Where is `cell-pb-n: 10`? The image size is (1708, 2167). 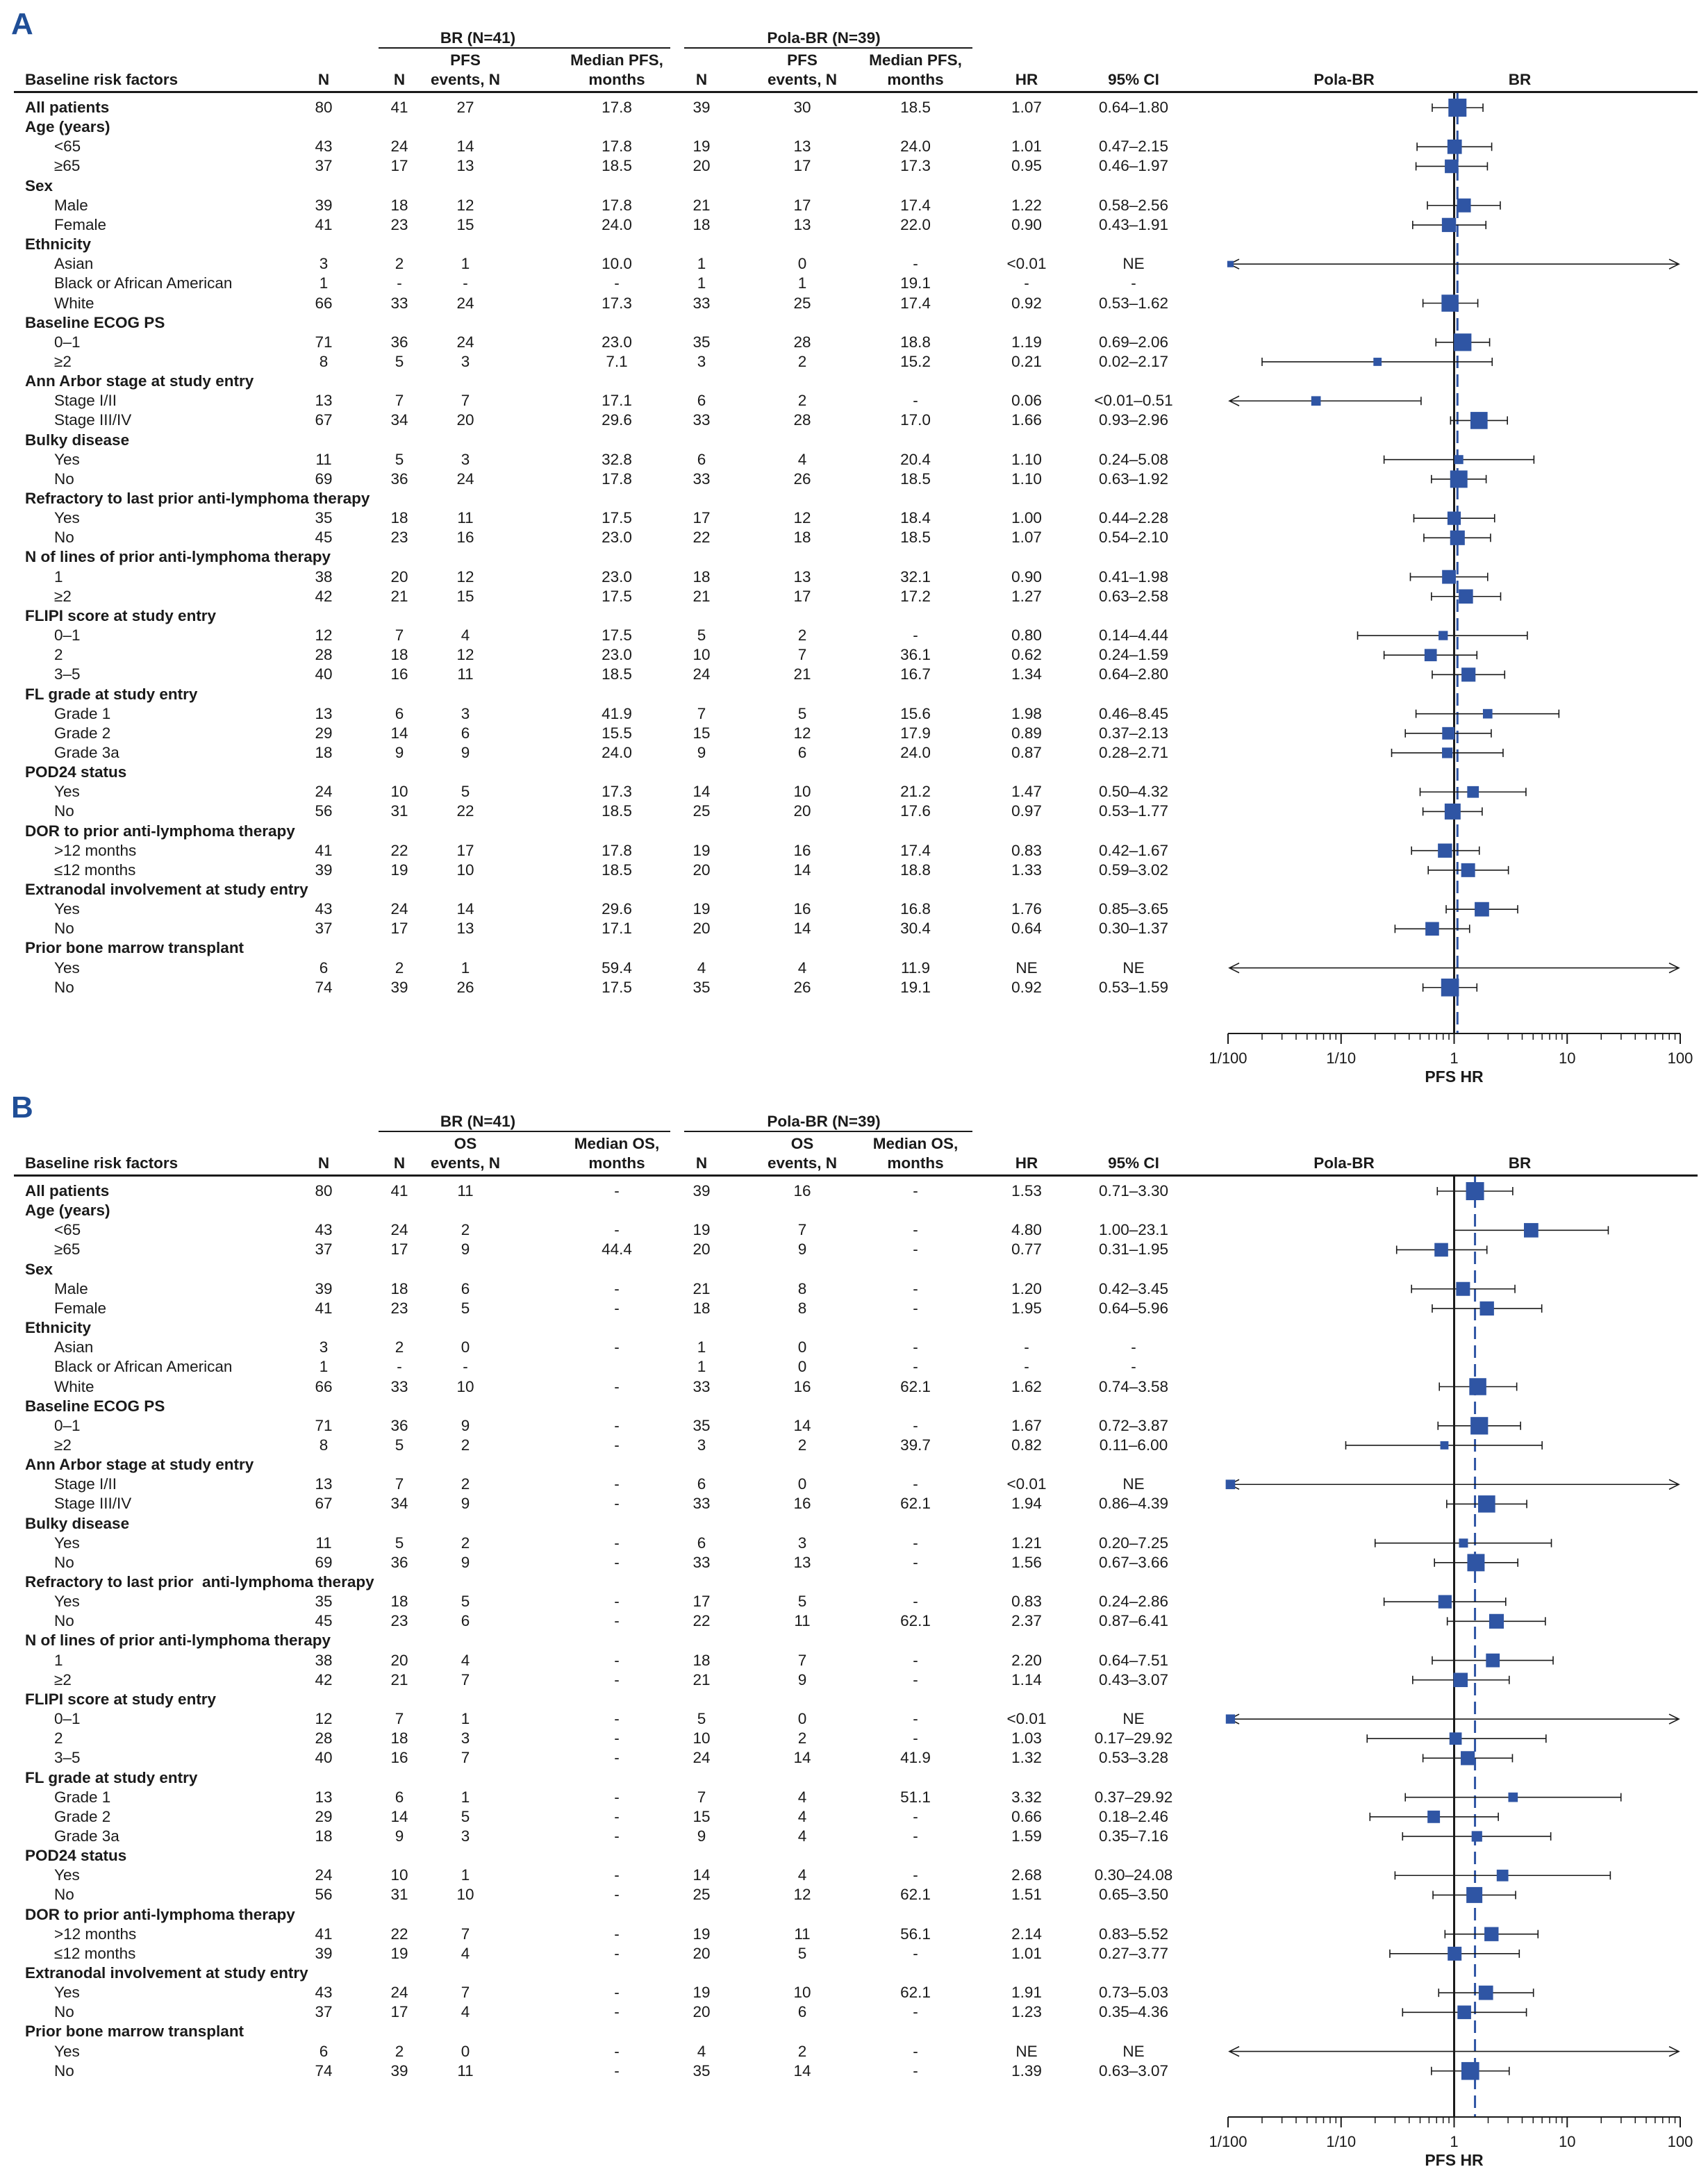 cell-pb-n: 10 is located at coordinates (702, 655).